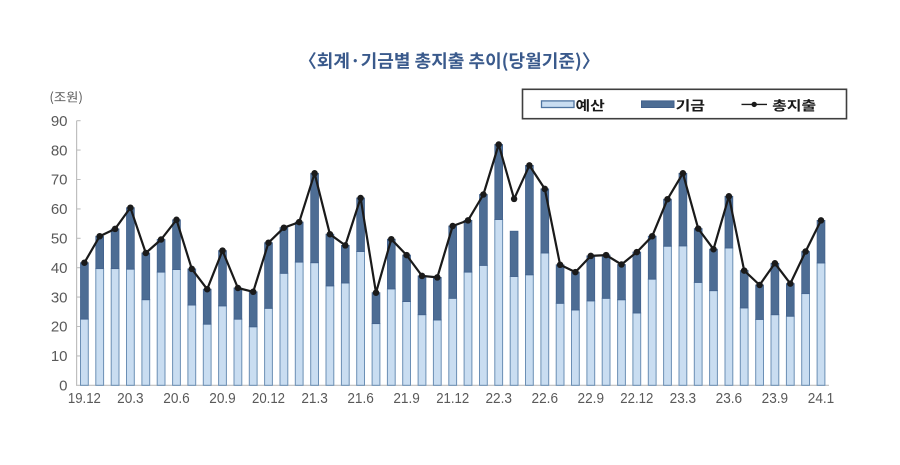 This screenshot has width=900, height=465. What do you see at coordinates (729, 399) in the screenshot?
I see `svg-text: 23.6` at bounding box center [729, 399].